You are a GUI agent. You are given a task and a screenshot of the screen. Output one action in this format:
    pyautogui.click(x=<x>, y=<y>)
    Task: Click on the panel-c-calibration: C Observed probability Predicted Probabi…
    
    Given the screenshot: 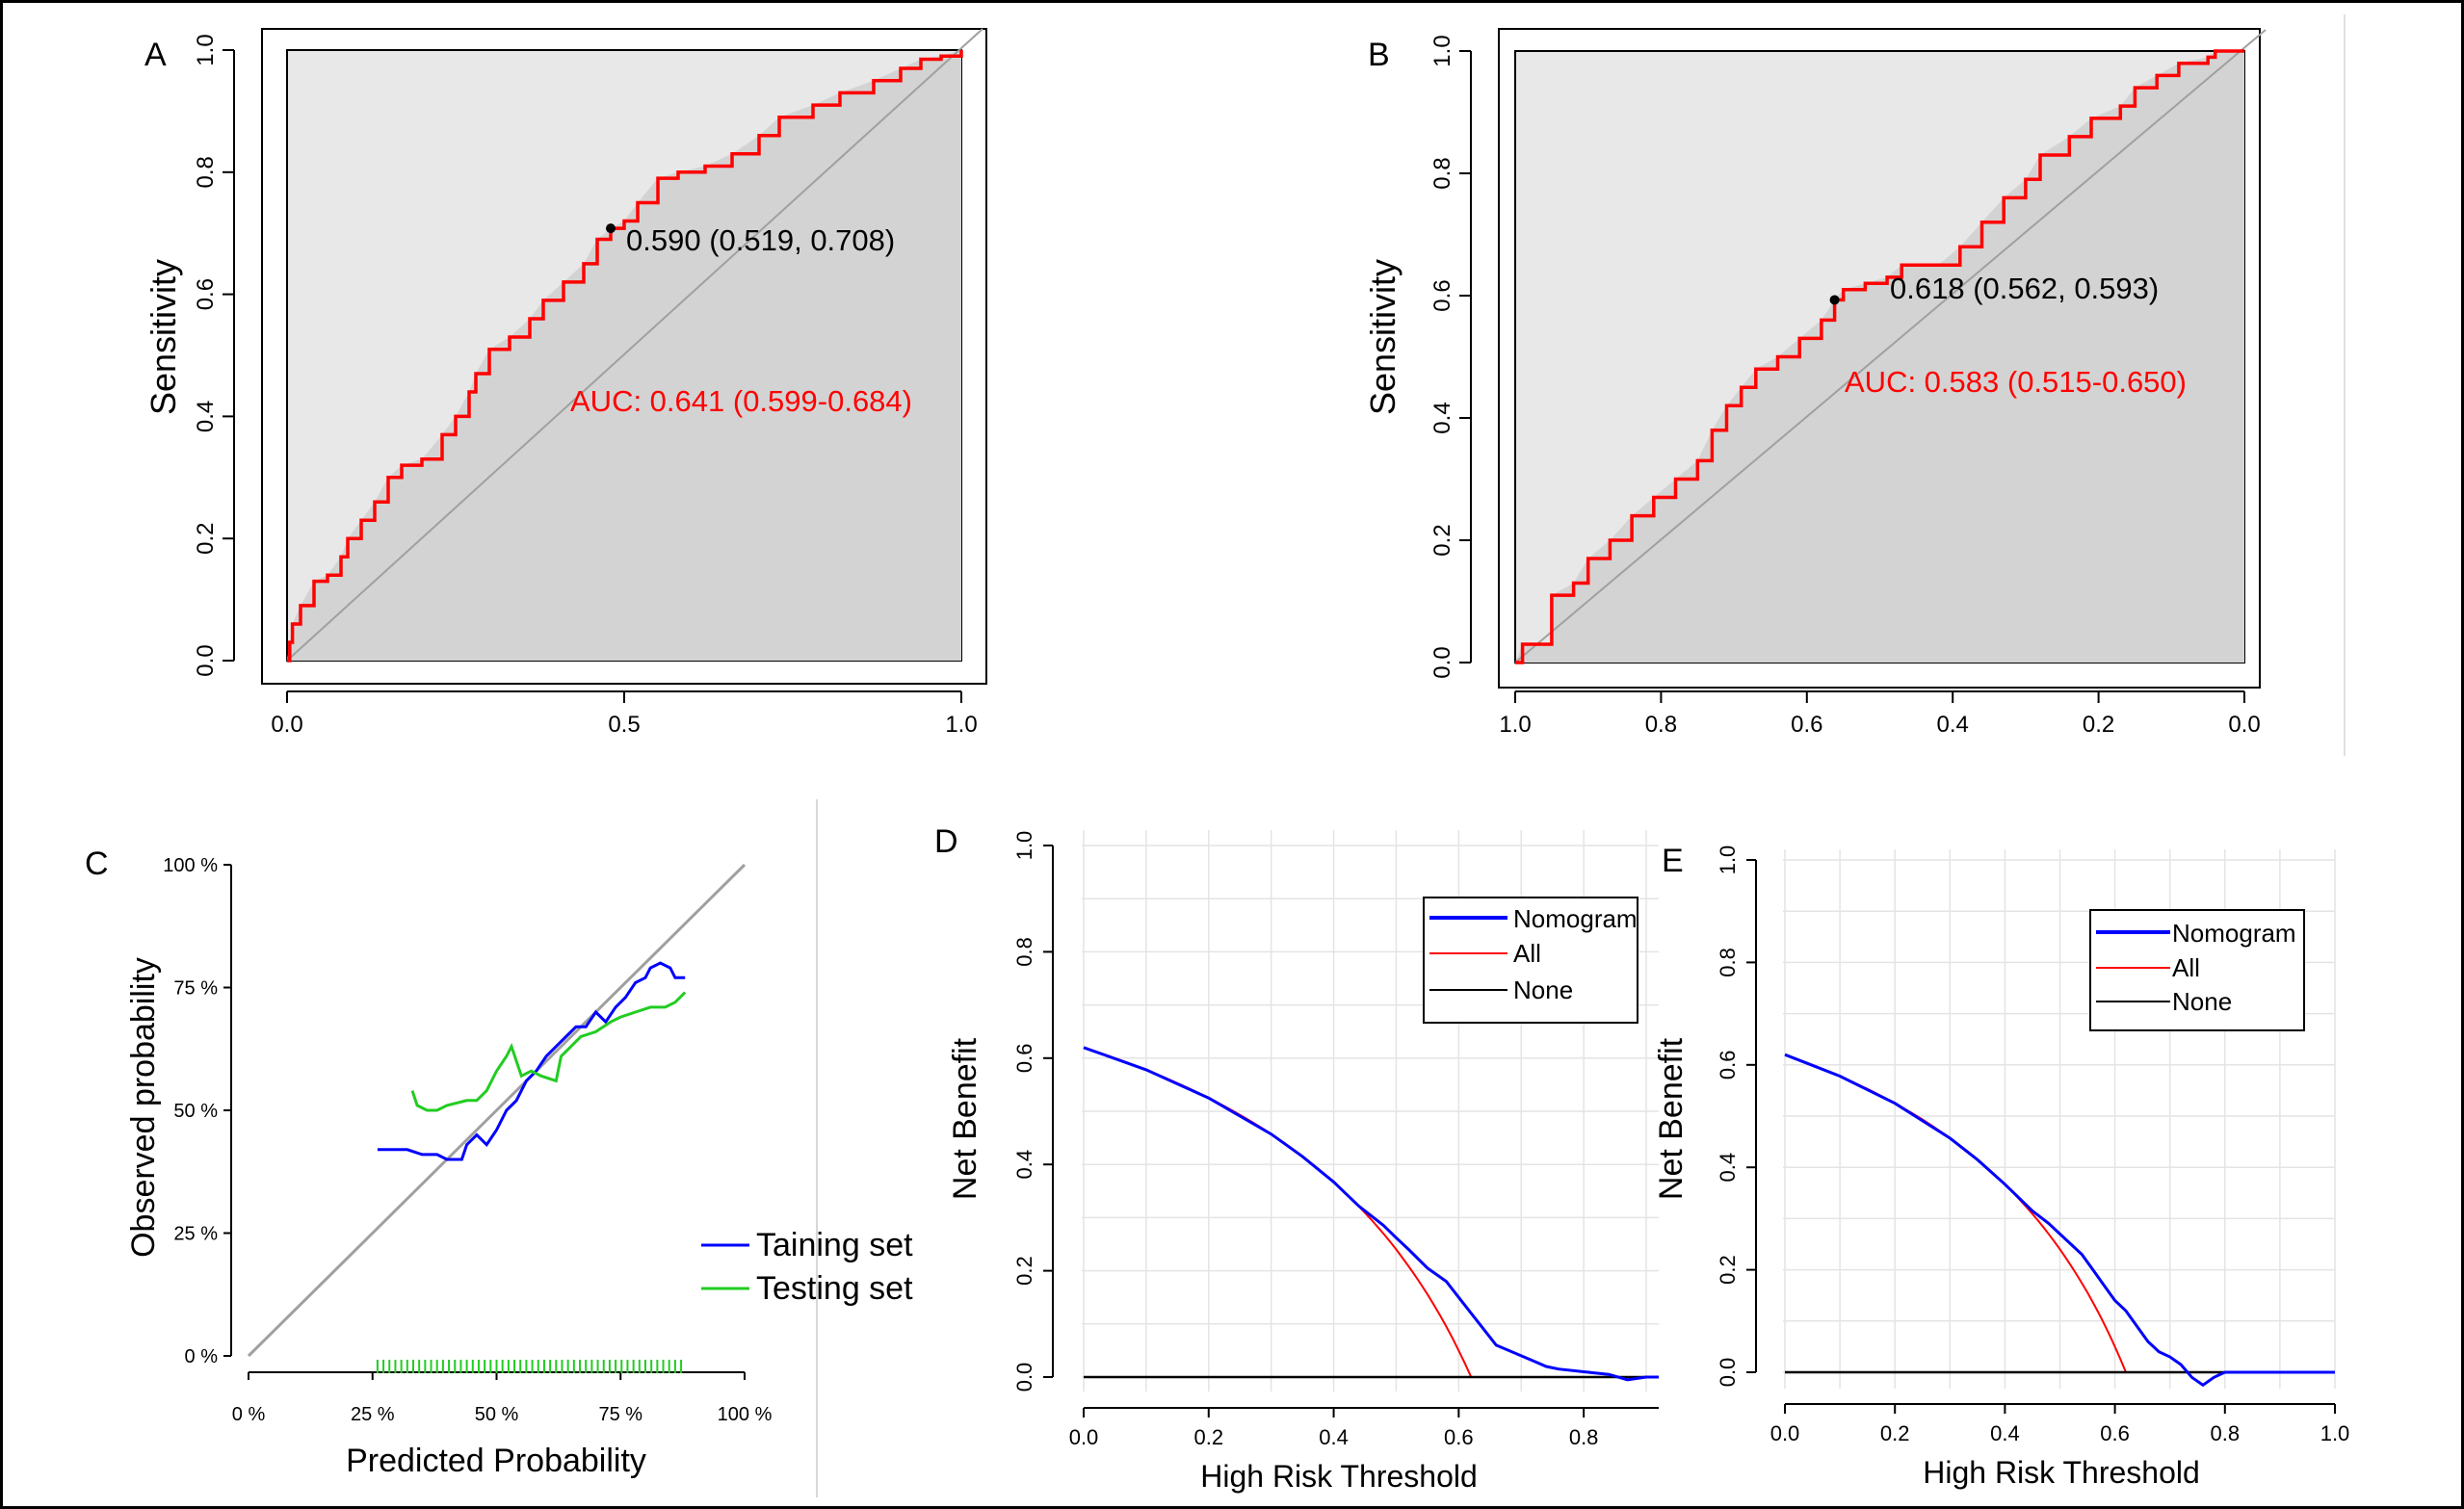 What is the action you would take?
    pyautogui.click(x=499, y=1162)
    